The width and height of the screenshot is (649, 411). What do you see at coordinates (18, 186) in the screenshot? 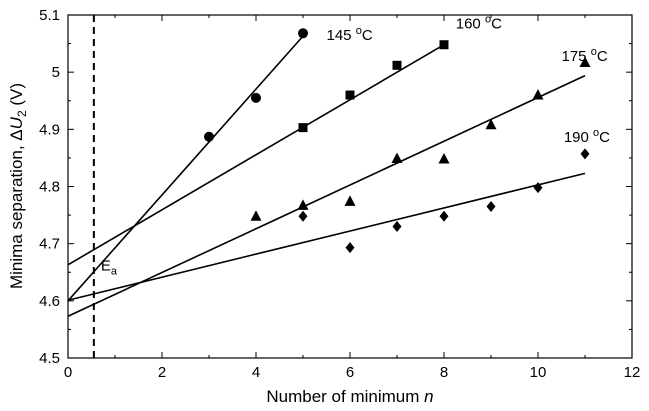
I see `y-axis-title: Minima separation, ΔU2 (V)` at bounding box center [18, 186].